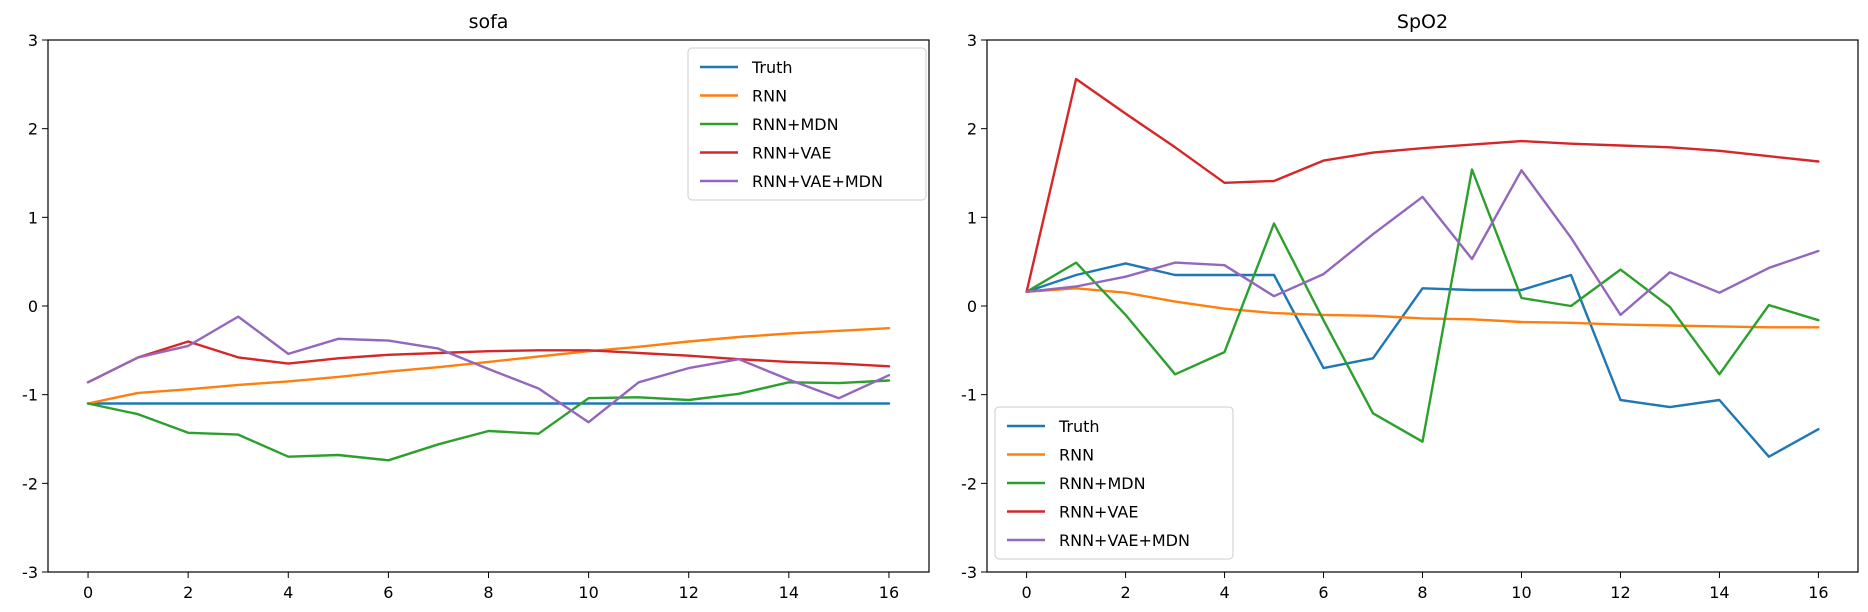 The width and height of the screenshot is (1868, 612). Describe the element at coordinates (972, 129) in the screenshot. I see `chart-2-ytick-label: 2` at that location.